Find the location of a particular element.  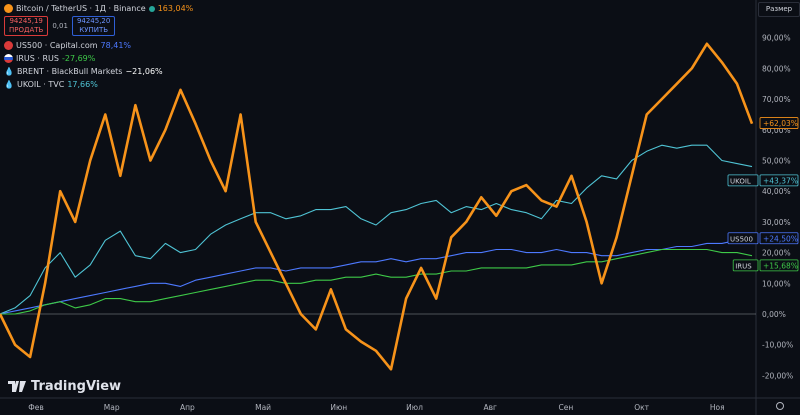

scale-button: Размер is located at coordinates (779, 9).